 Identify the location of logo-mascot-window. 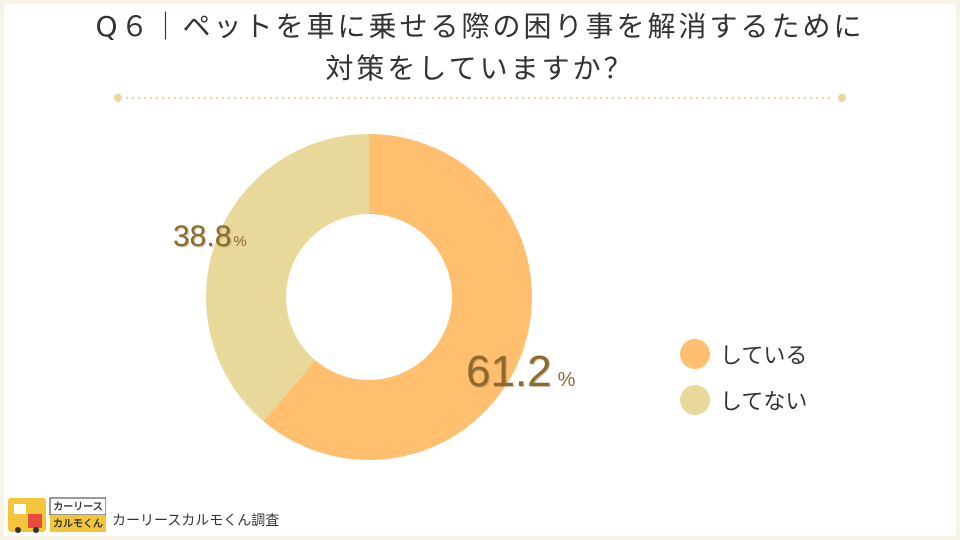
(20, 509).